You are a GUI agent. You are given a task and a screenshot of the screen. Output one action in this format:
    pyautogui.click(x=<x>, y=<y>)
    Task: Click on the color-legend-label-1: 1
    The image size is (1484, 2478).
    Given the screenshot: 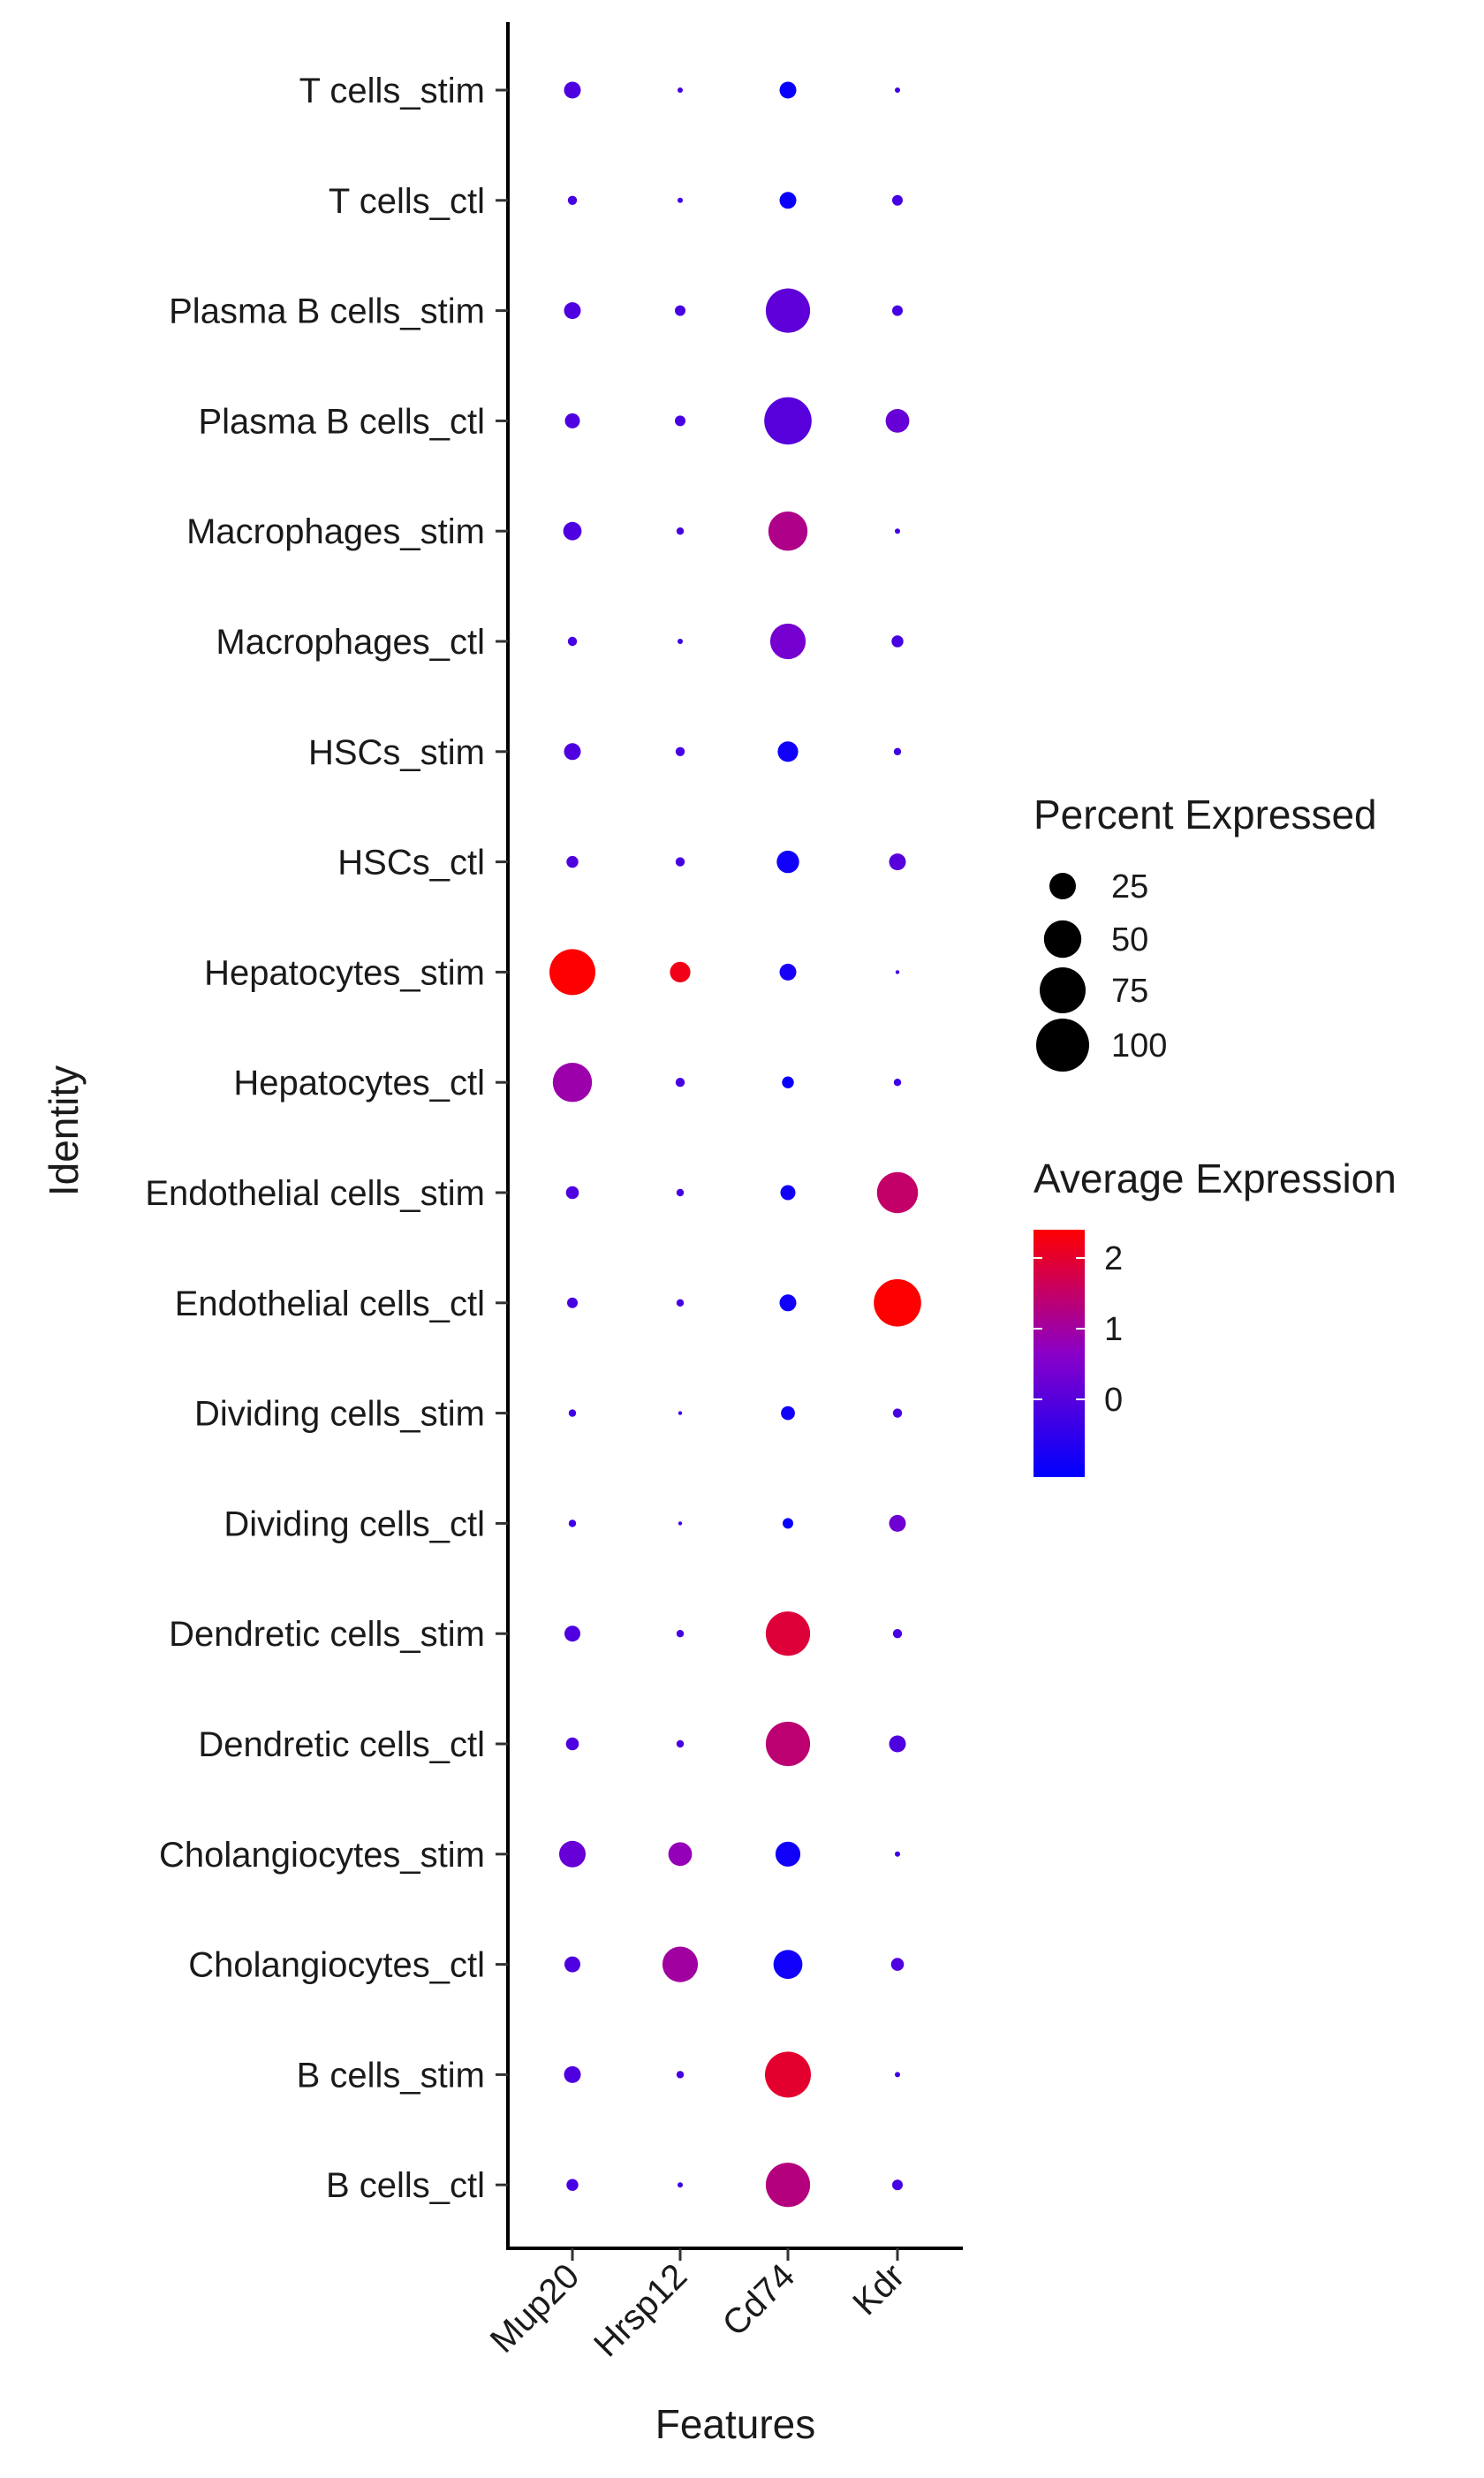 What is the action you would take?
    pyautogui.click(x=1113, y=1329)
    